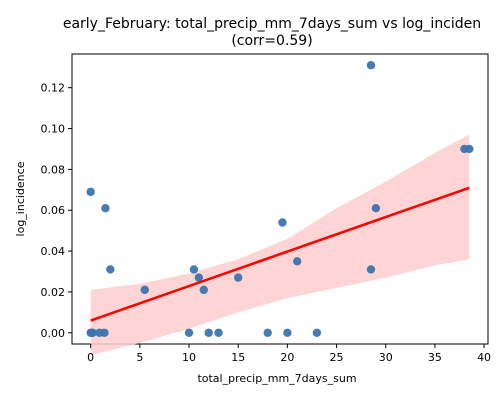 This screenshot has width=500, height=400. I want to click on y-axis-ticks: 0.00 0.02 0.04 0.06 0.08 0.10 0.12, so click(56, 211).